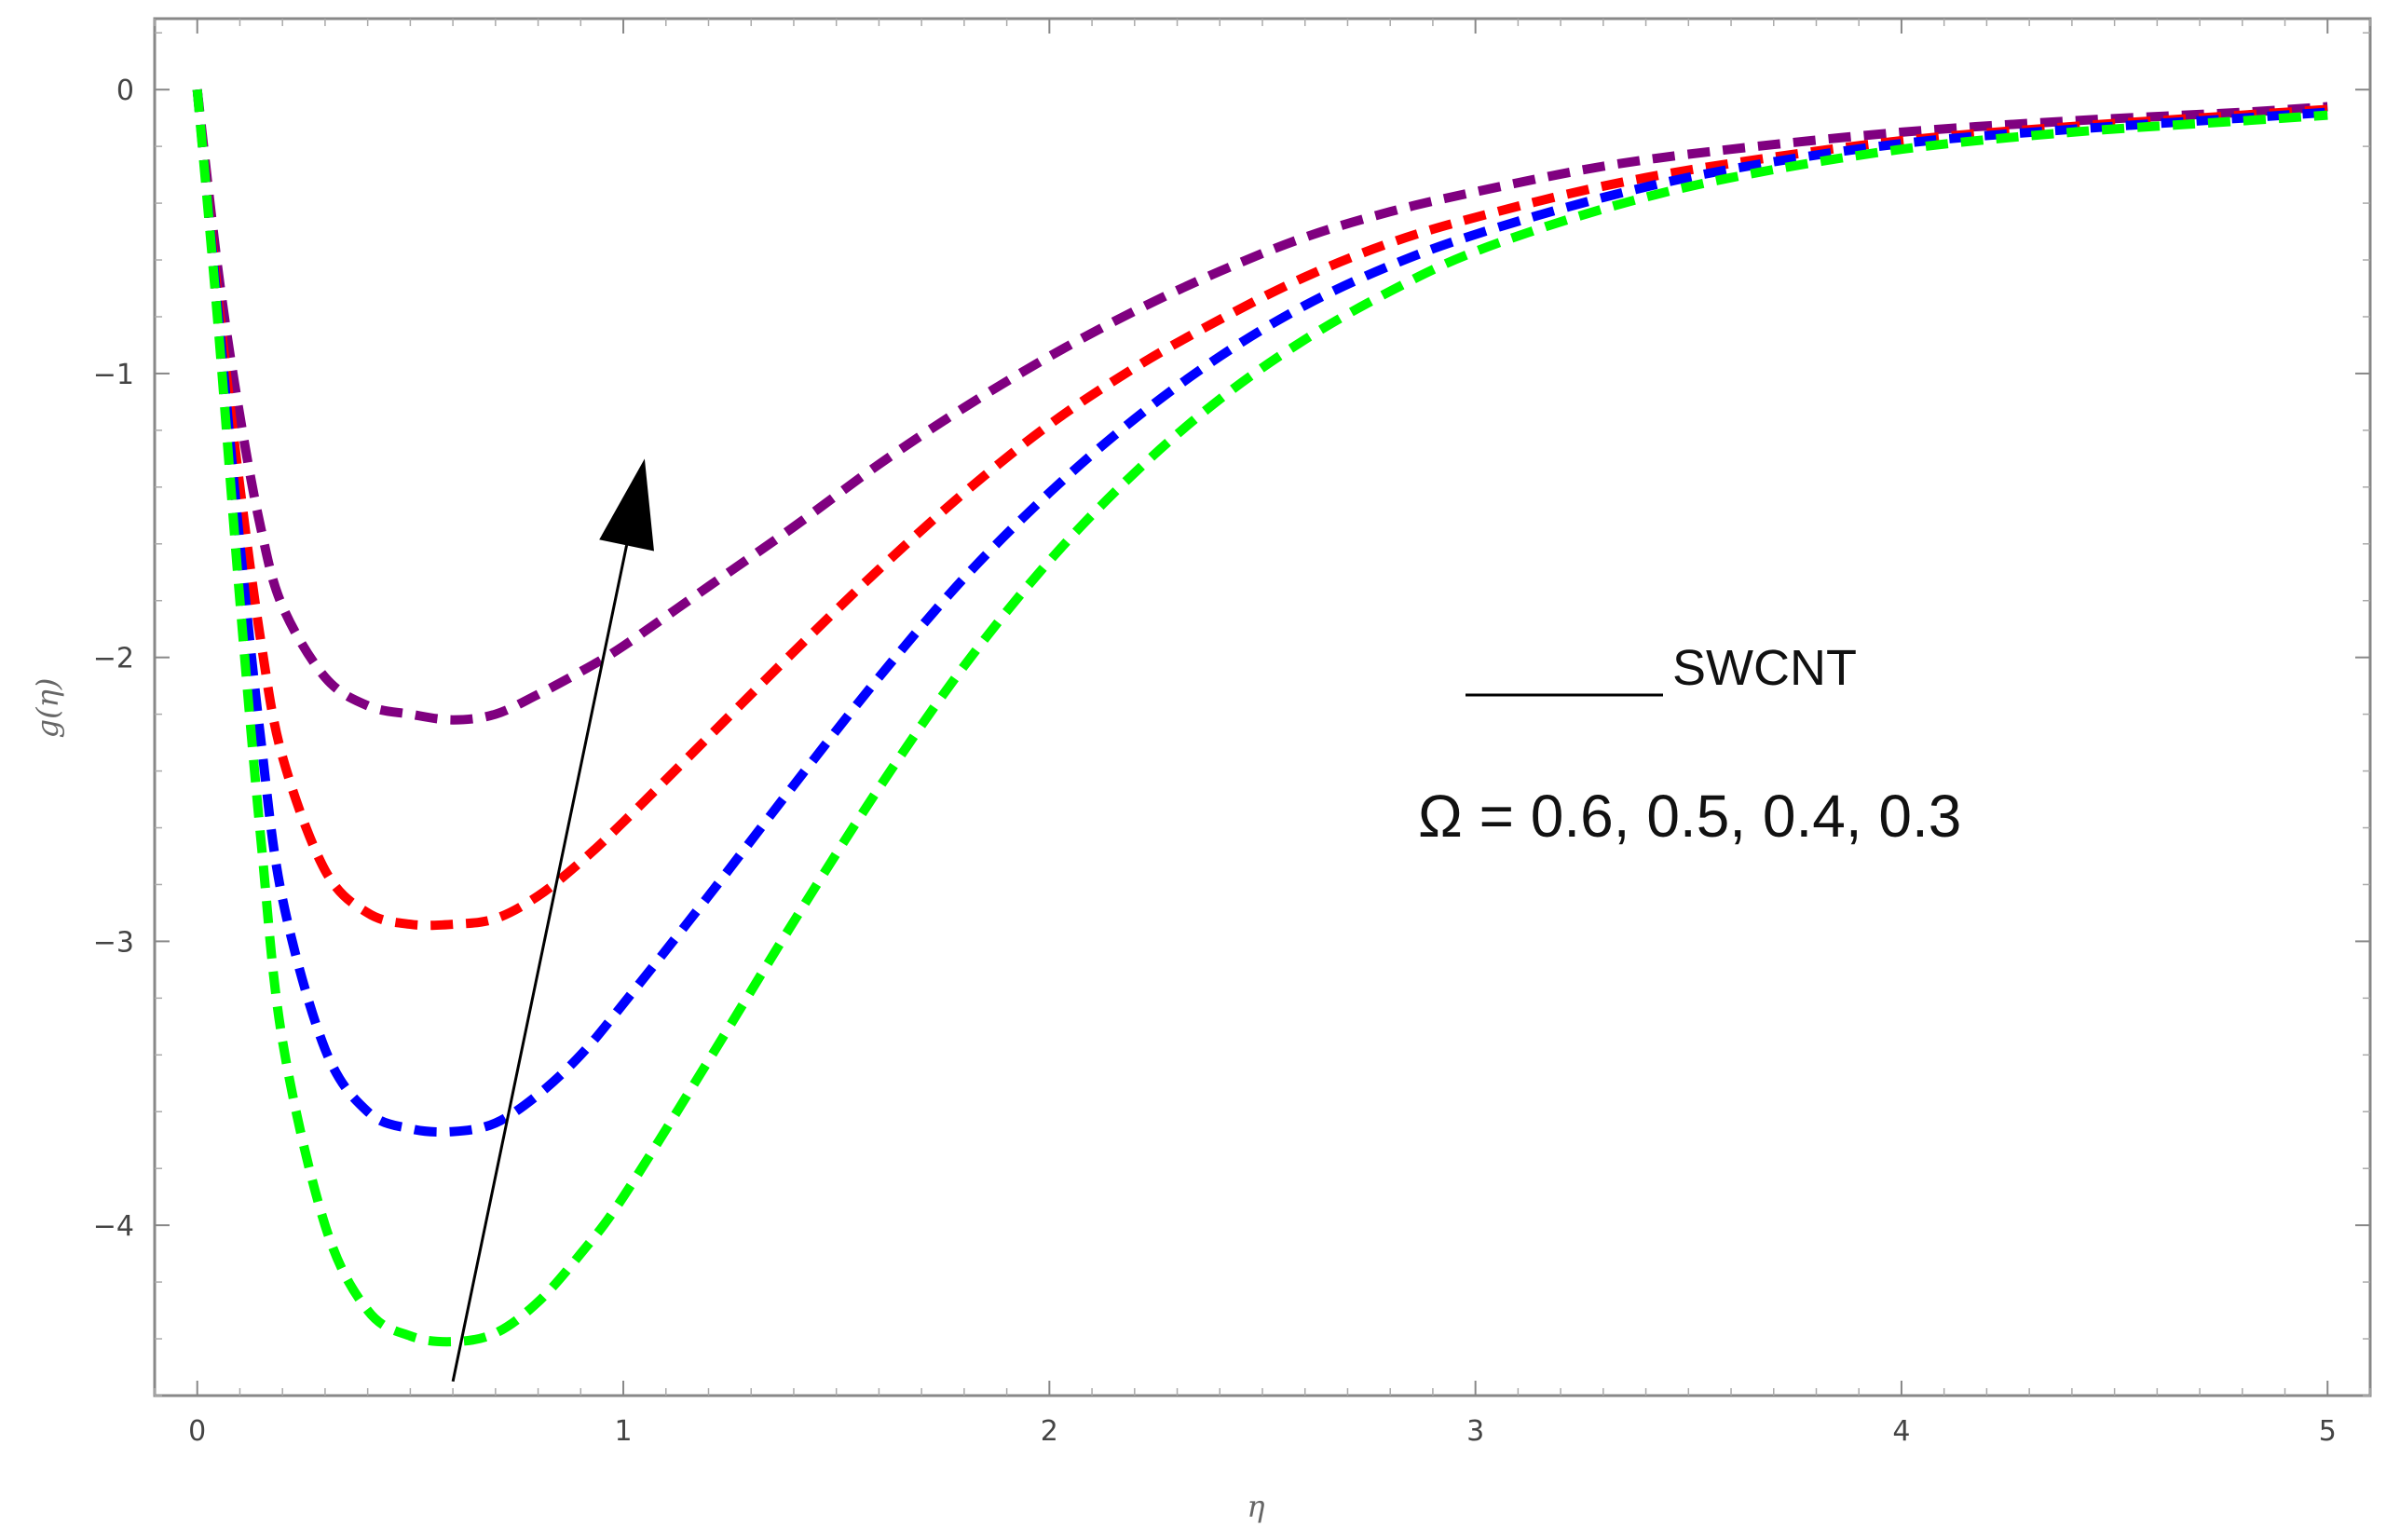  What do you see at coordinates (125, 91) in the screenshot?
I see `y-tick-label: 0` at bounding box center [125, 91].